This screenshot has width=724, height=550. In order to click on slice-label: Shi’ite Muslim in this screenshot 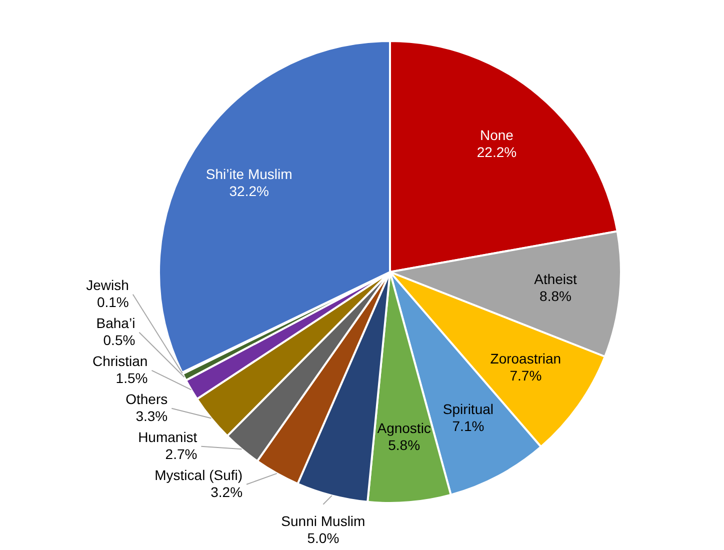, I will do `click(249, 174)`.